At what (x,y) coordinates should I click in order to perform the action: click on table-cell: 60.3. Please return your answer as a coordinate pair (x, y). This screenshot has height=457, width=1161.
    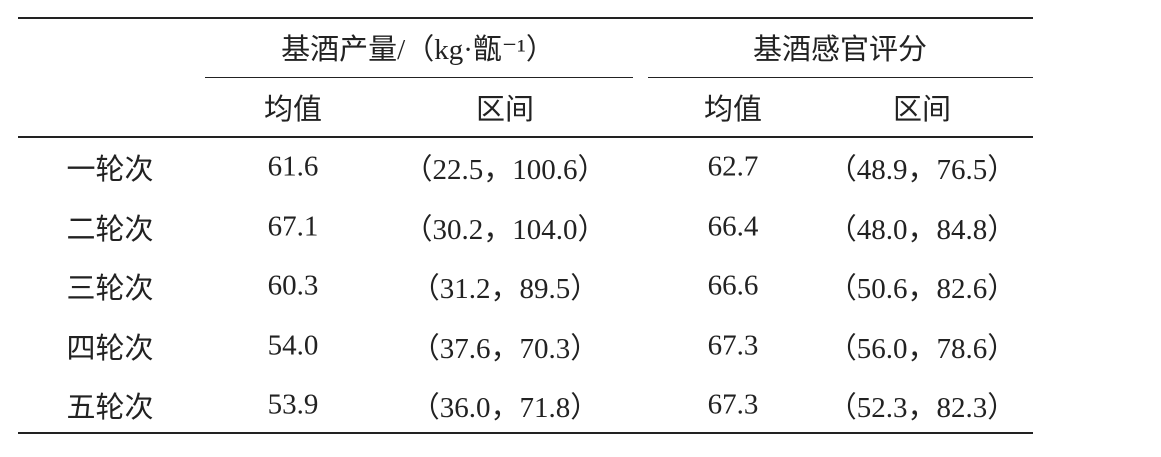
    Looking at the image, I should click on (293, 285).